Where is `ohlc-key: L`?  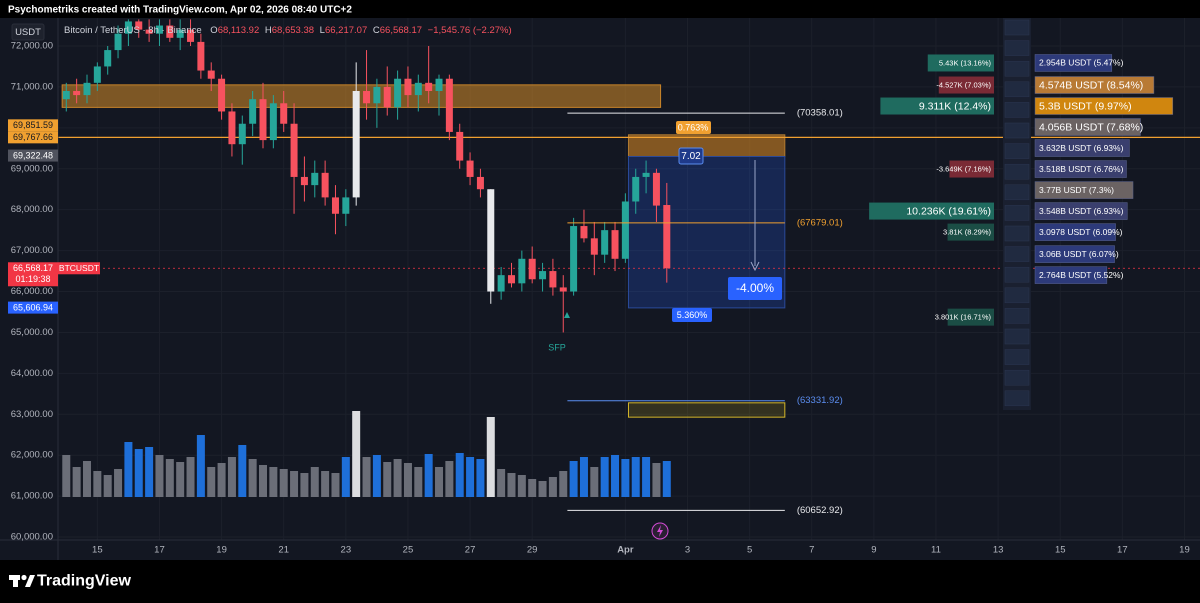
ohlc-key: L is located at coordinates (322, 30).